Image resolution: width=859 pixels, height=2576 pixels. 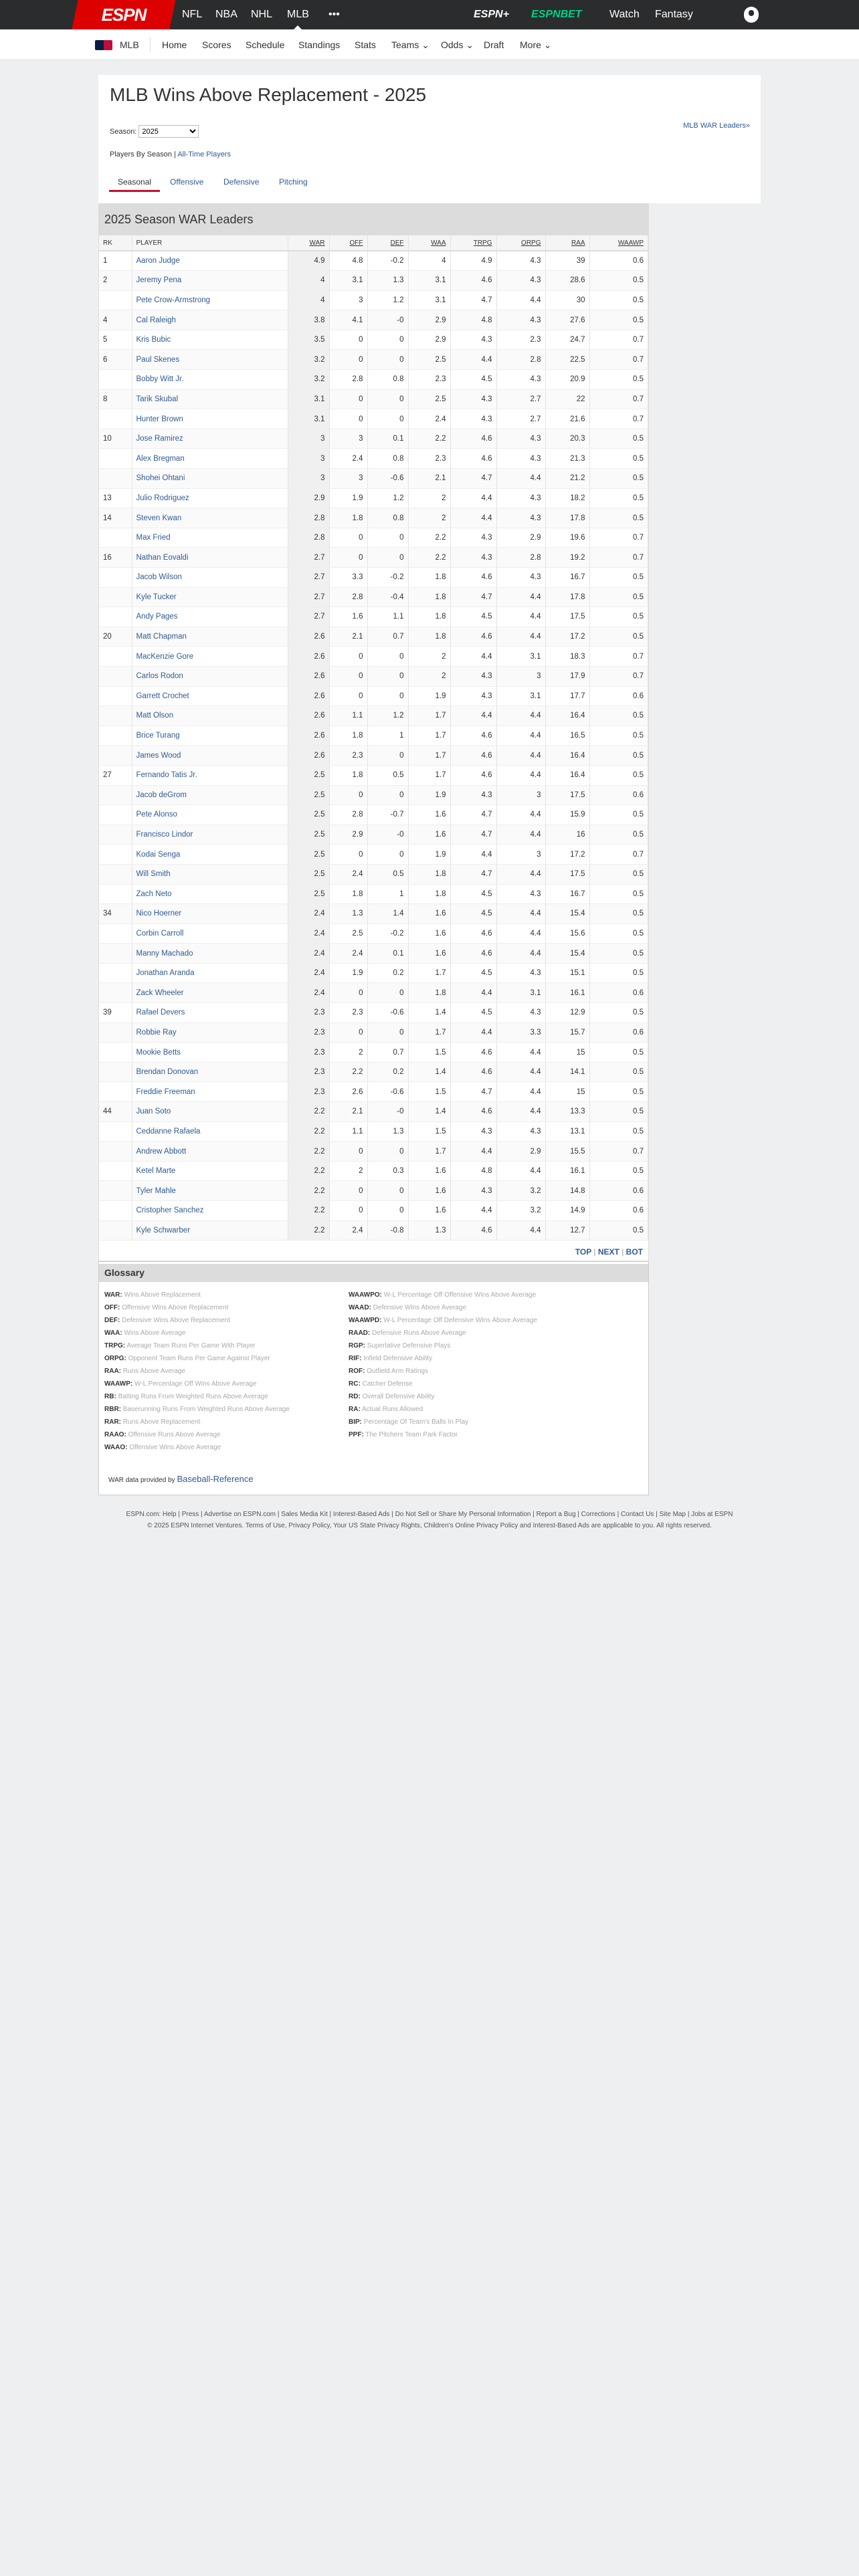 What do you see at coordinates (265, 44) in the screenshot?
I see `subnav-schedule: Schedule` at bounding box center [265, 44].